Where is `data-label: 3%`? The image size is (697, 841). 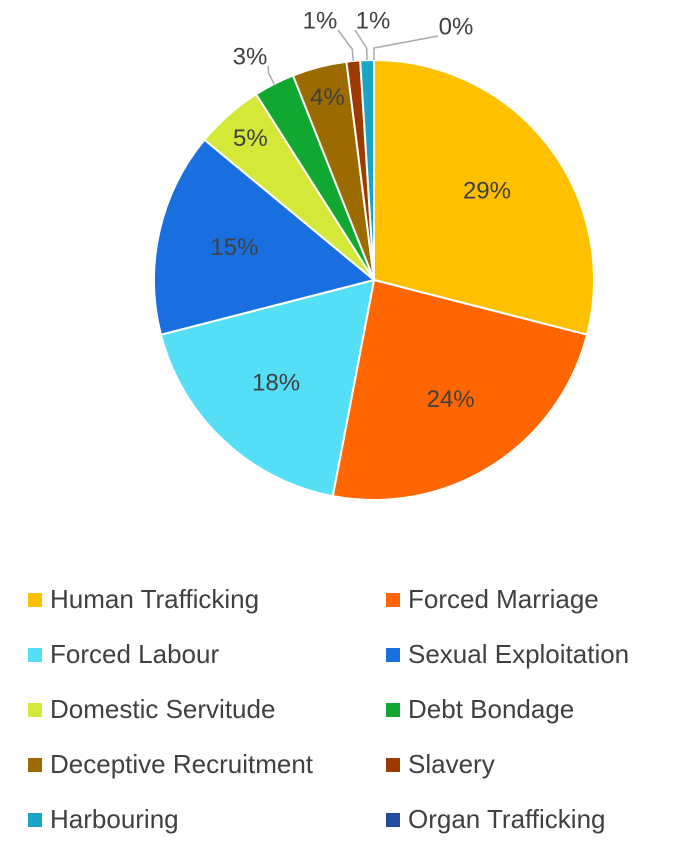 data-label: 3% is located at coordinates (250, 56).